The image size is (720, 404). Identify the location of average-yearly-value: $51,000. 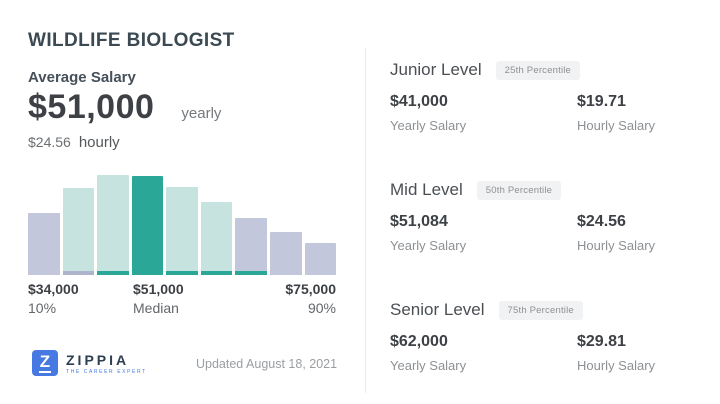
(91, 107).